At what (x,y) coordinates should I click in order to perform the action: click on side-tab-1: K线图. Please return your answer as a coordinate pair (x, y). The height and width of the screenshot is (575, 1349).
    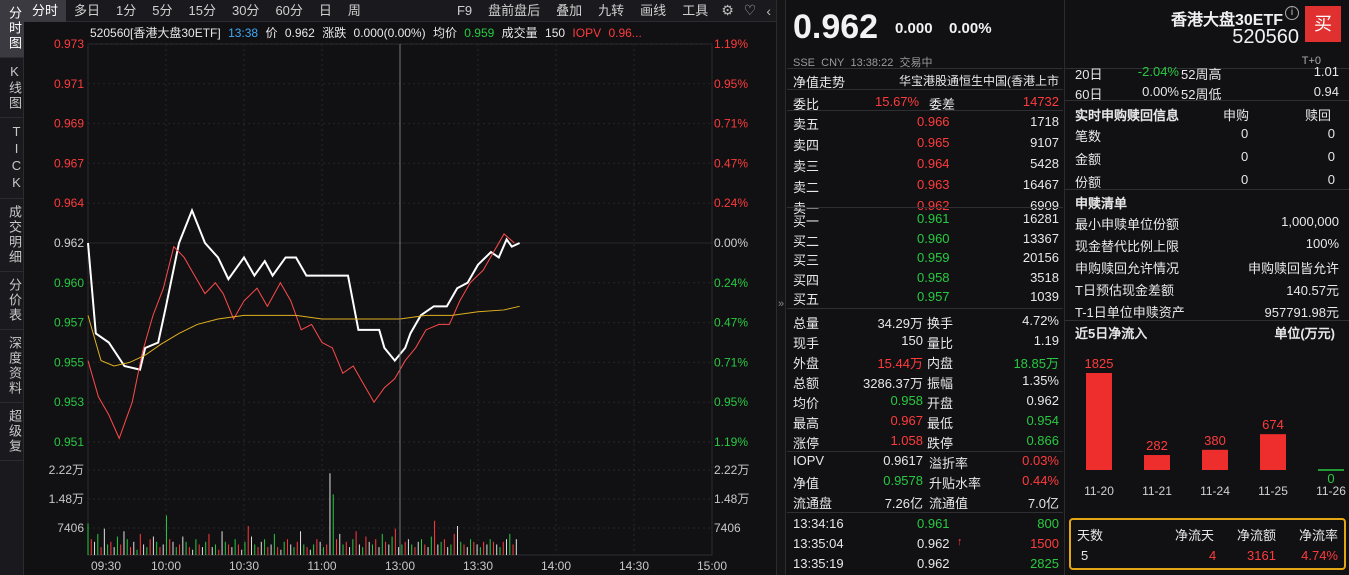
    Looking at the image, I should click on (12, 88).